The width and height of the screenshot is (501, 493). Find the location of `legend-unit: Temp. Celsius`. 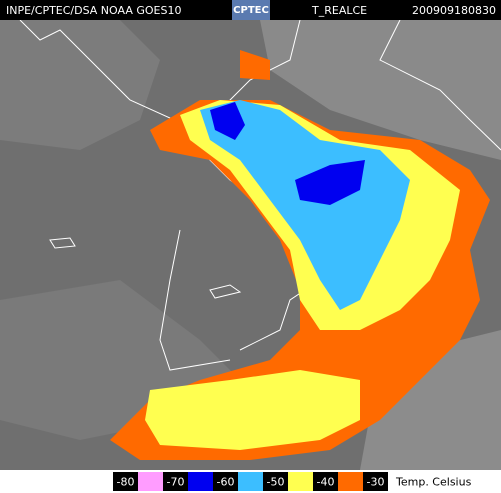

legend-unit: Temp. Celsius is located at coordinates (433, 482).